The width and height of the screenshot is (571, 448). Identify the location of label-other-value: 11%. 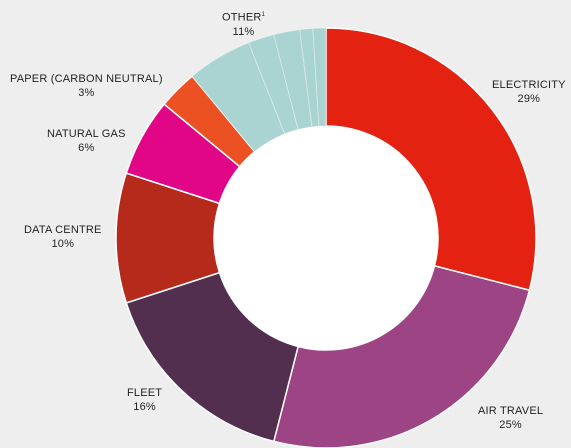
(243, 31).